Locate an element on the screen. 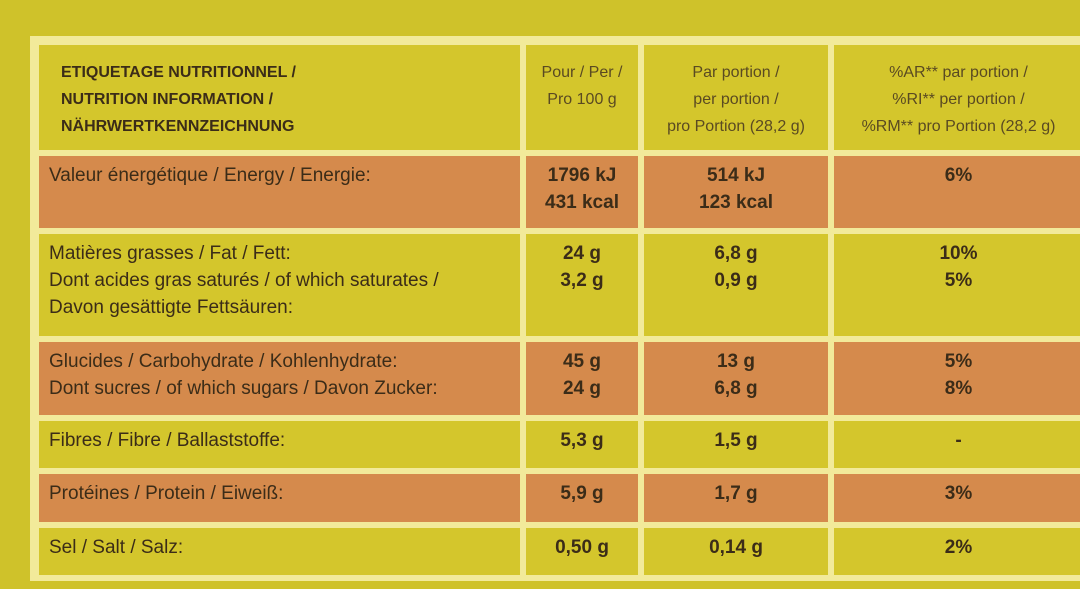  text-line: 10% is located at coordinates (958, 253).